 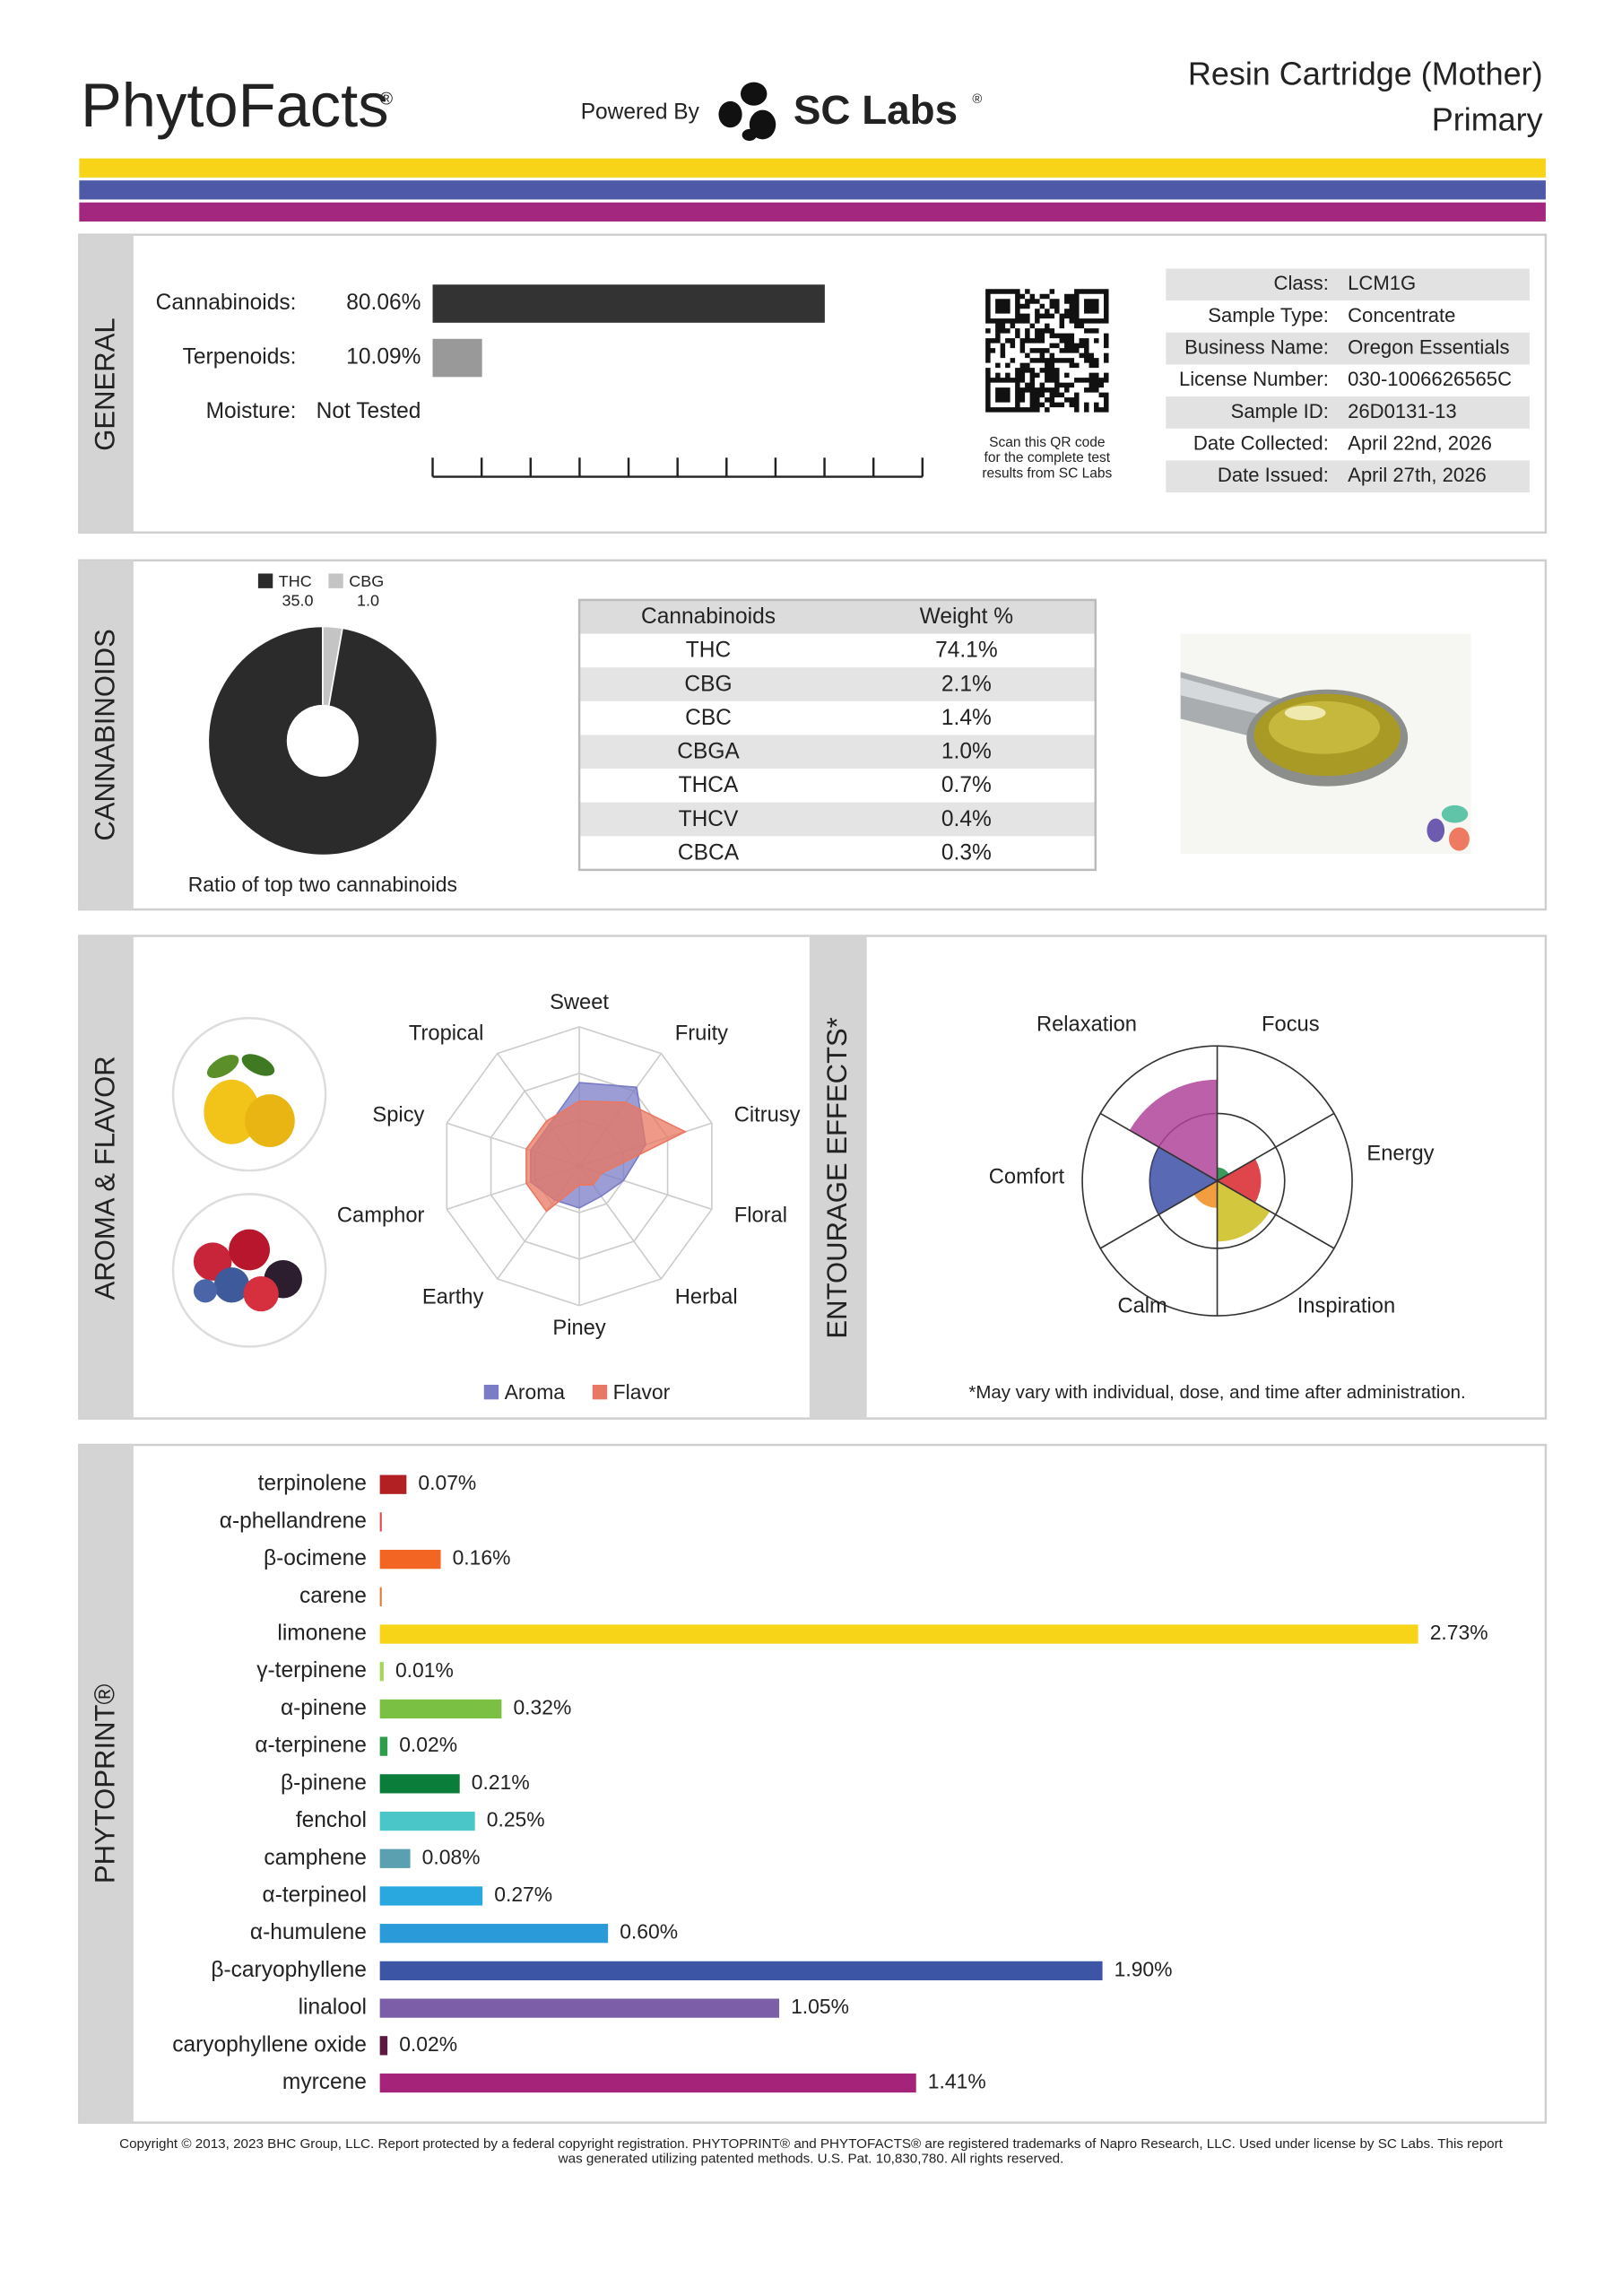 I want to click on info-label: Date Issued:, so click(x=1273, y=475).